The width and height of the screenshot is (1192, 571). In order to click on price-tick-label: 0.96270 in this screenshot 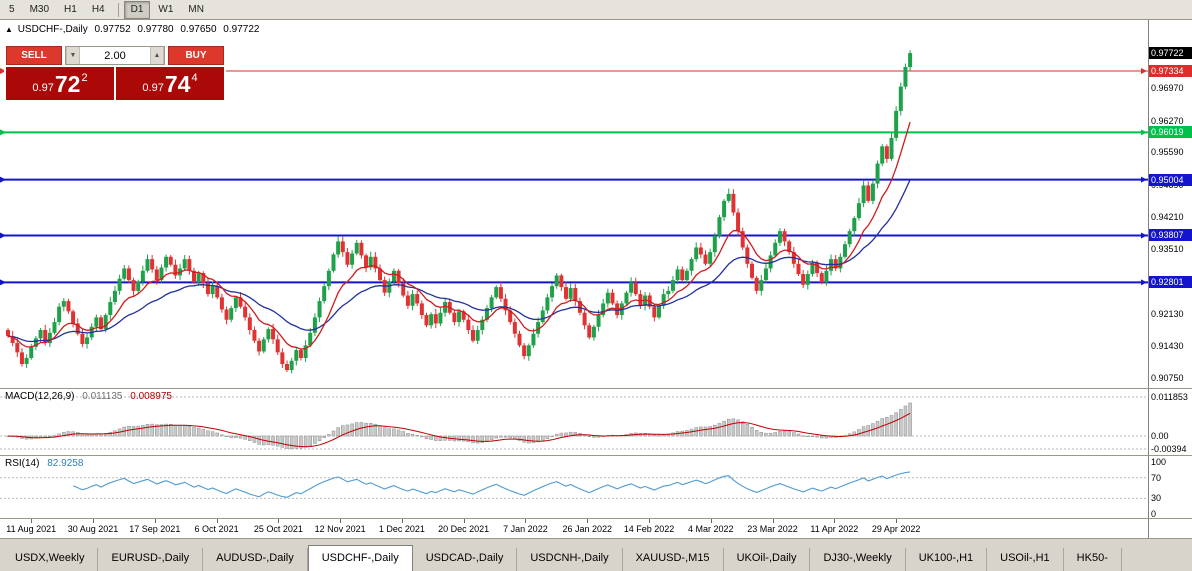, I will do `click(1167, 120)`.